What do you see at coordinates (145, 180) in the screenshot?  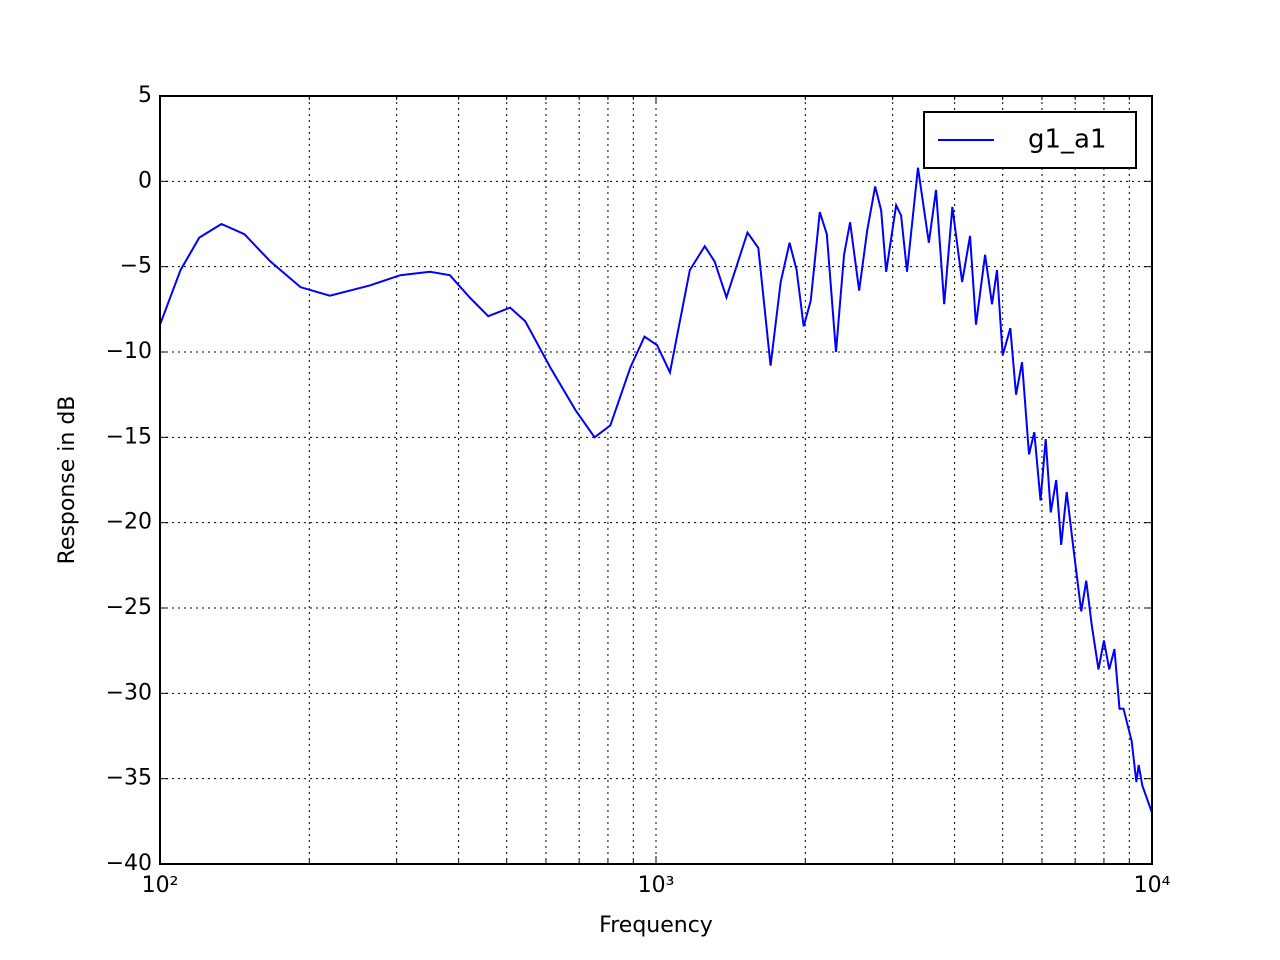 I see `y-tick-label: 0` at bounding box center [145, 180].